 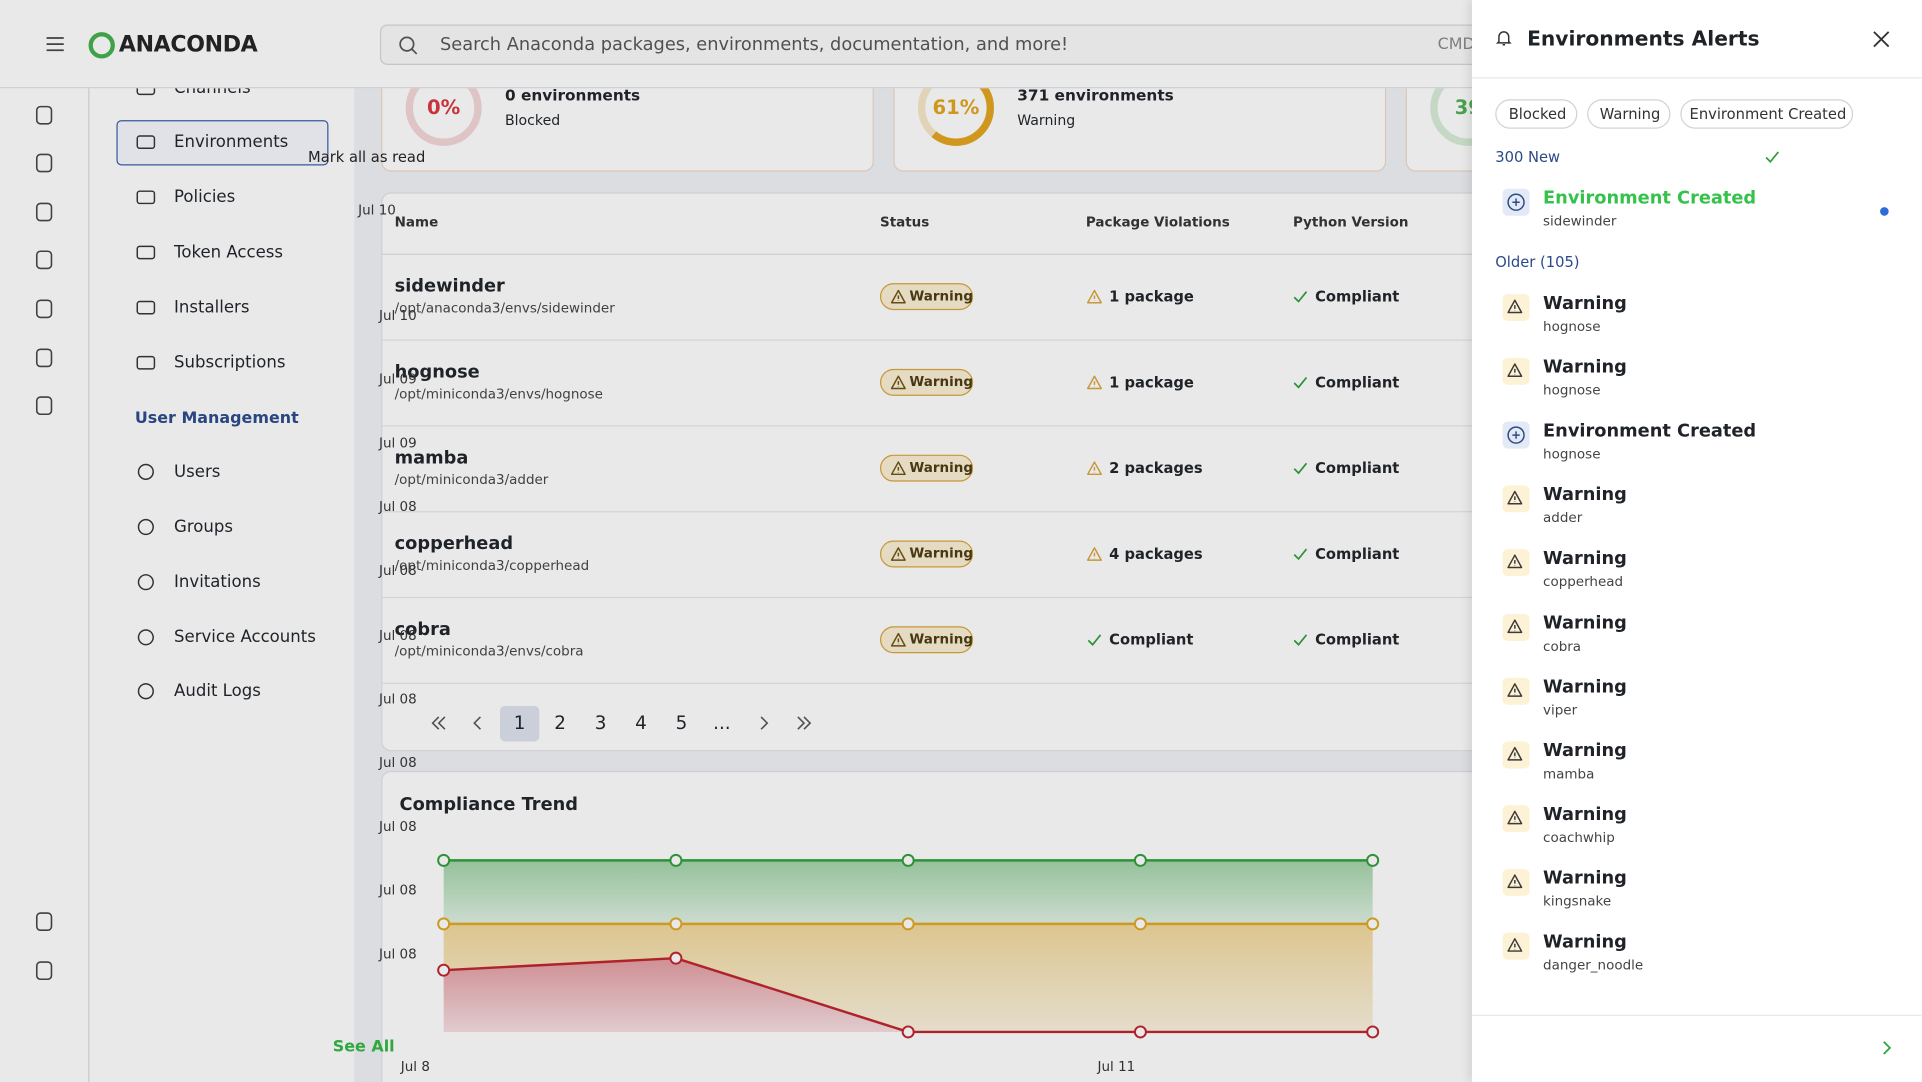 I want to click on header-divider, so click(x=995, y=254).